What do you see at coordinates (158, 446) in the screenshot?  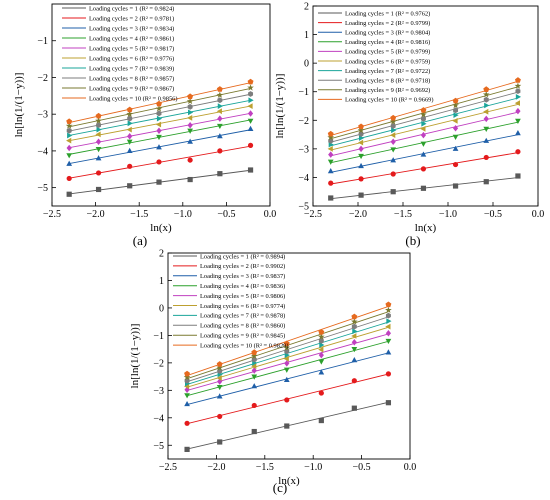 I see `y-tick-label: −5` at bounding box center [158, 446].